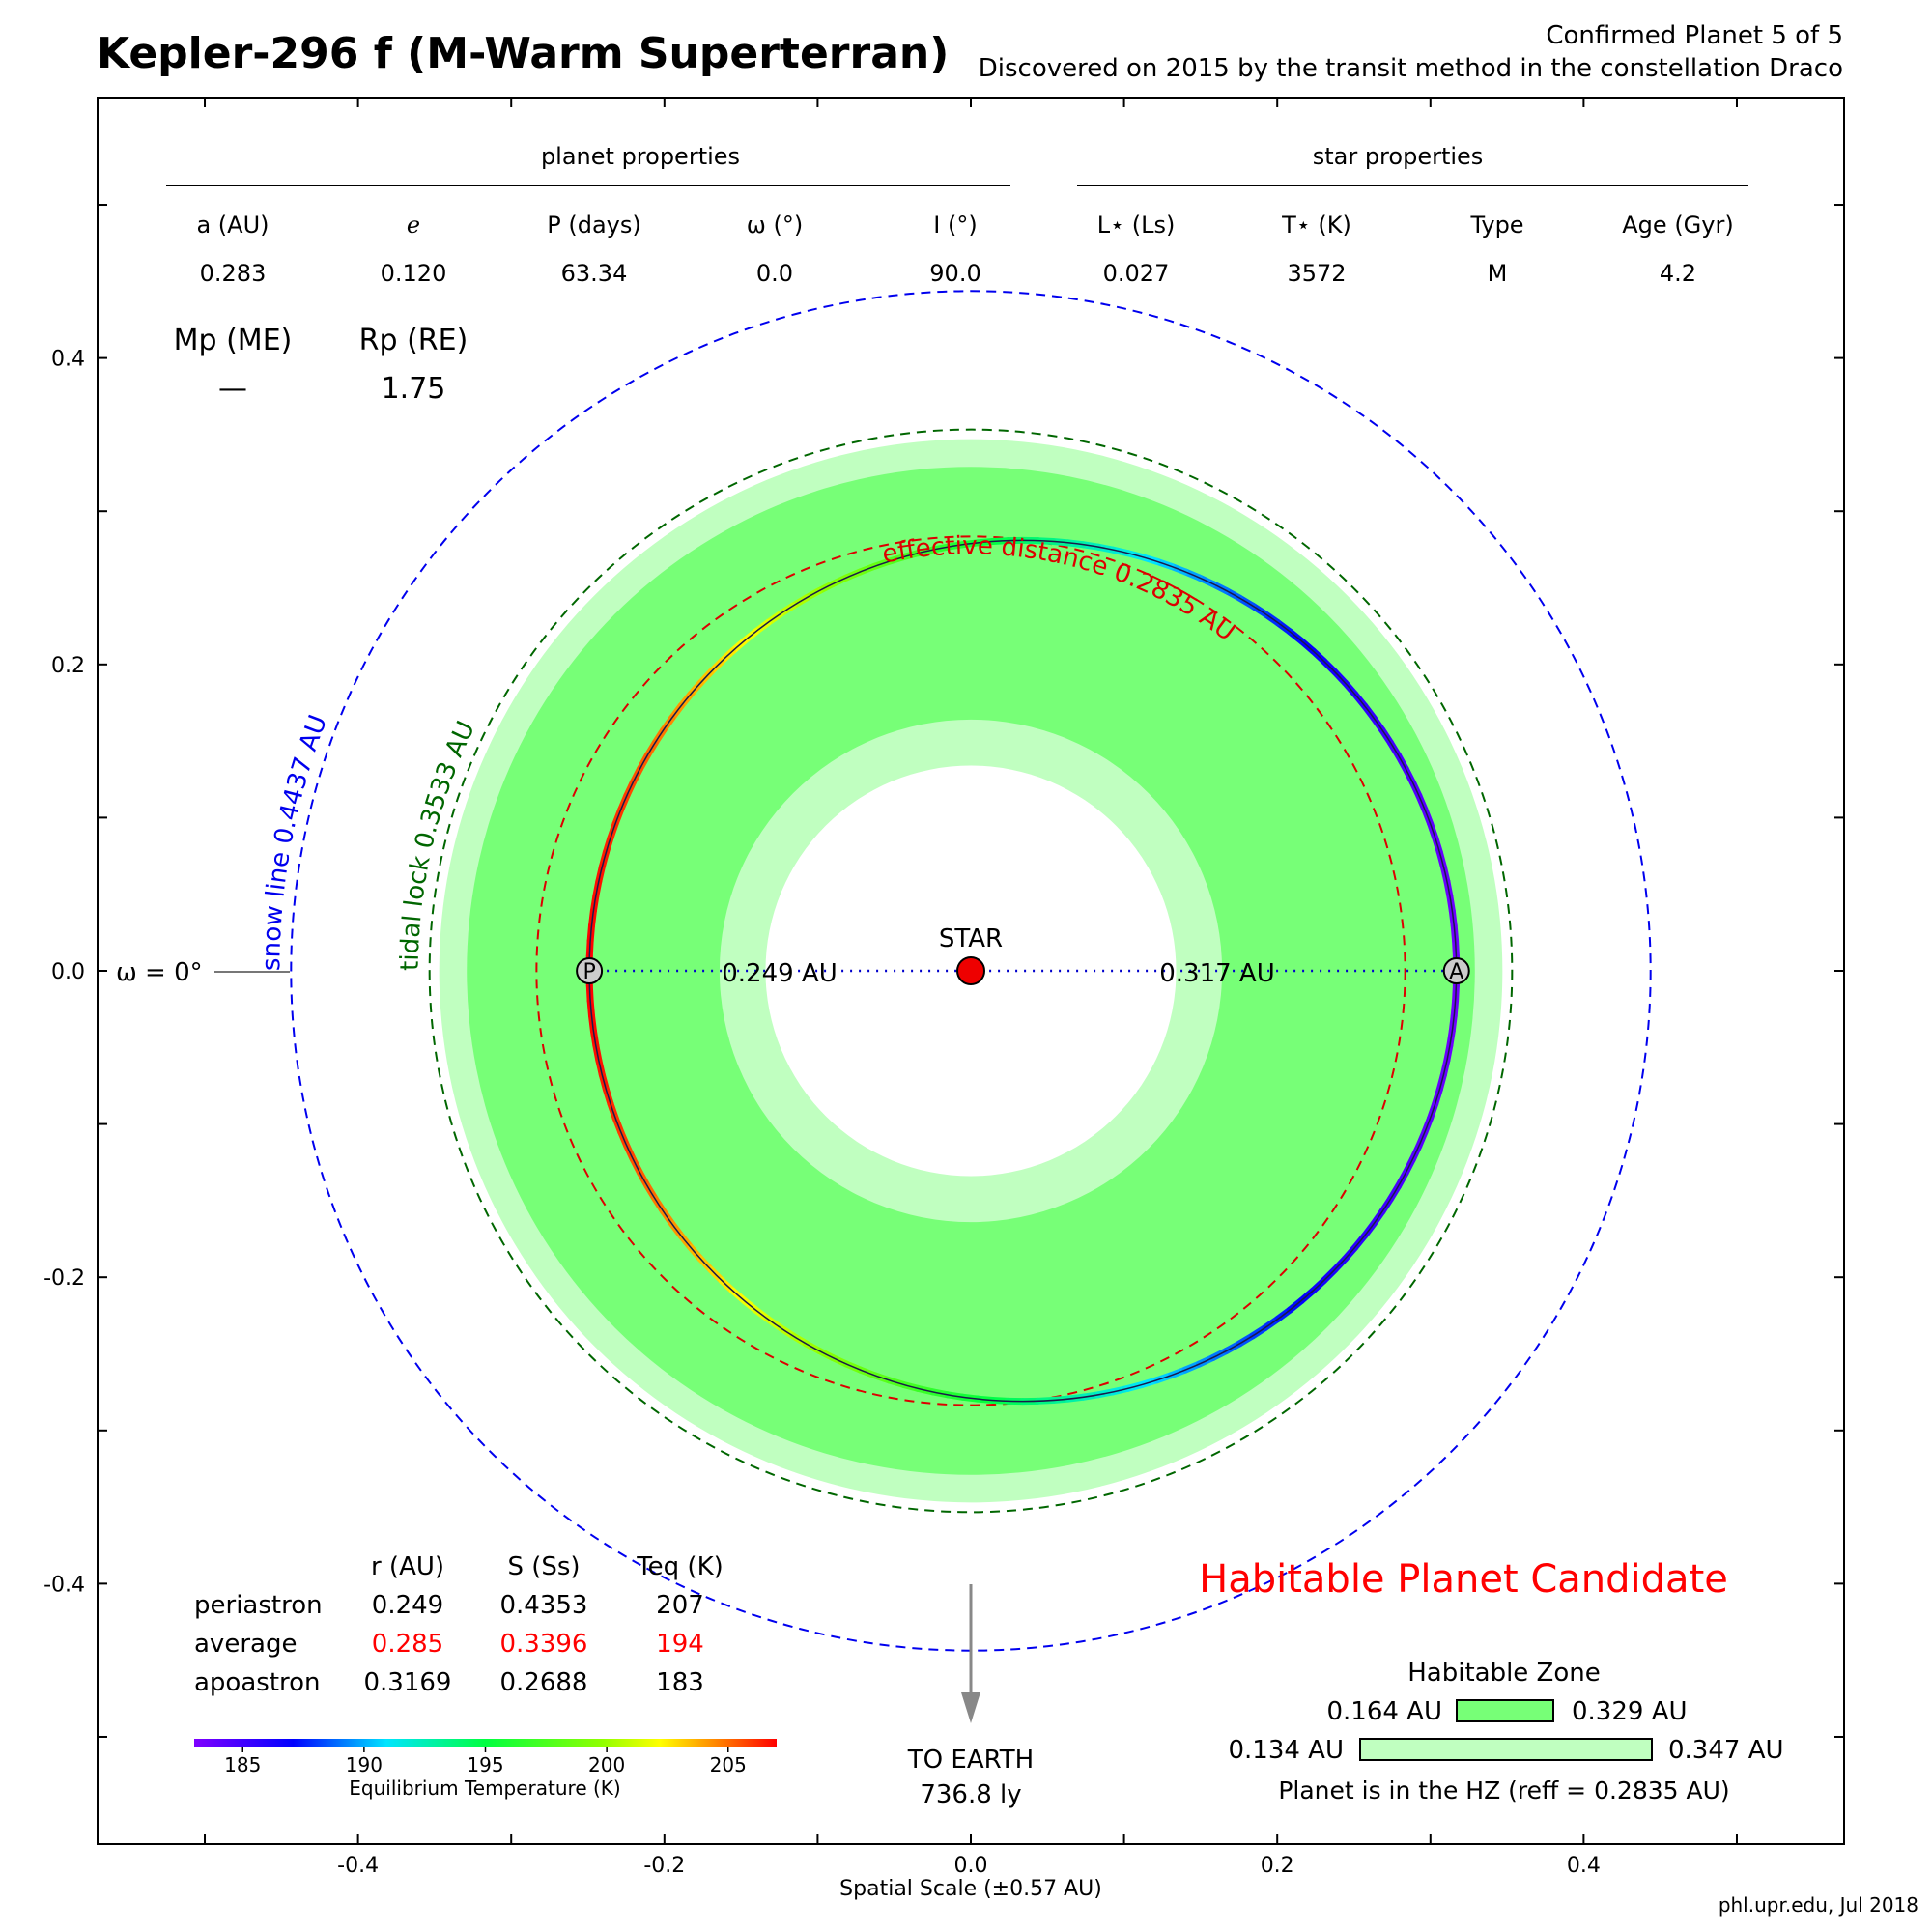  What do you see at coordinates (955, 225) in the screenshot?
I see `inclination-label: I (°)` at bounding box center [955, 225].